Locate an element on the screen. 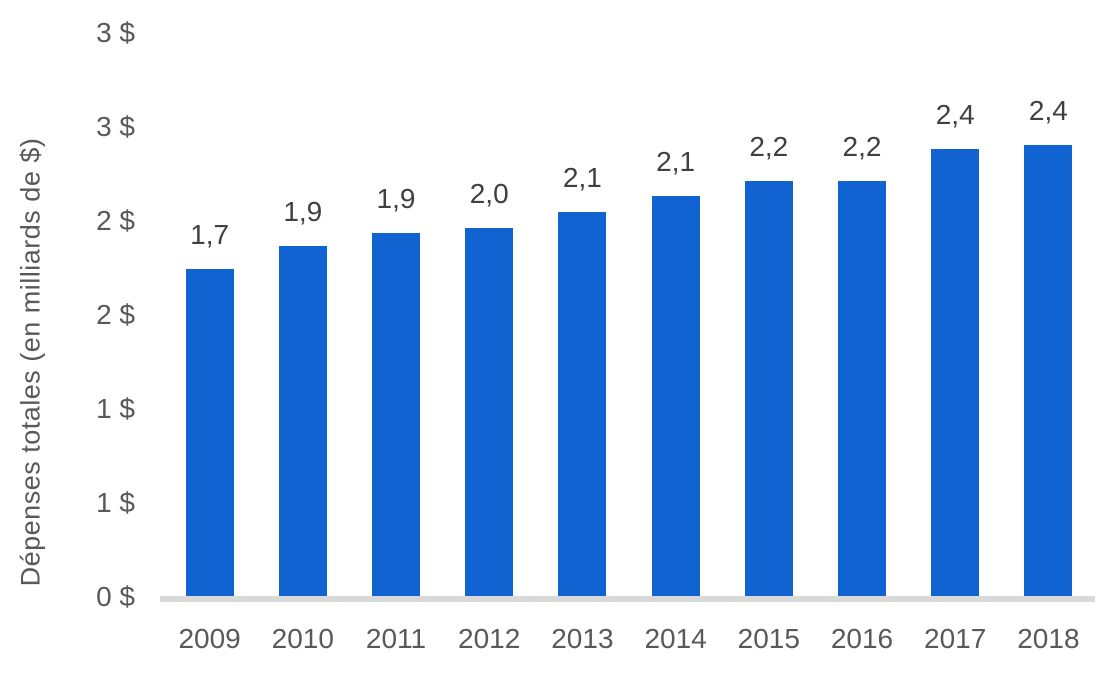 The height and width of the screenshot is (694, 1108). bar-group-2012: 2,0 is located at coordinates (489, 298).